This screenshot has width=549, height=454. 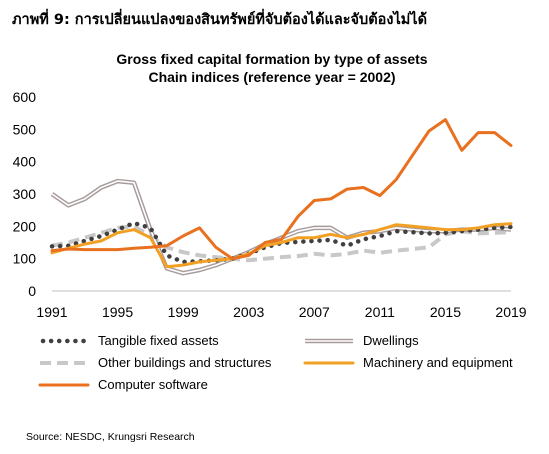 I want to click on y-tick-label: 300, so click(x=25, y=194).